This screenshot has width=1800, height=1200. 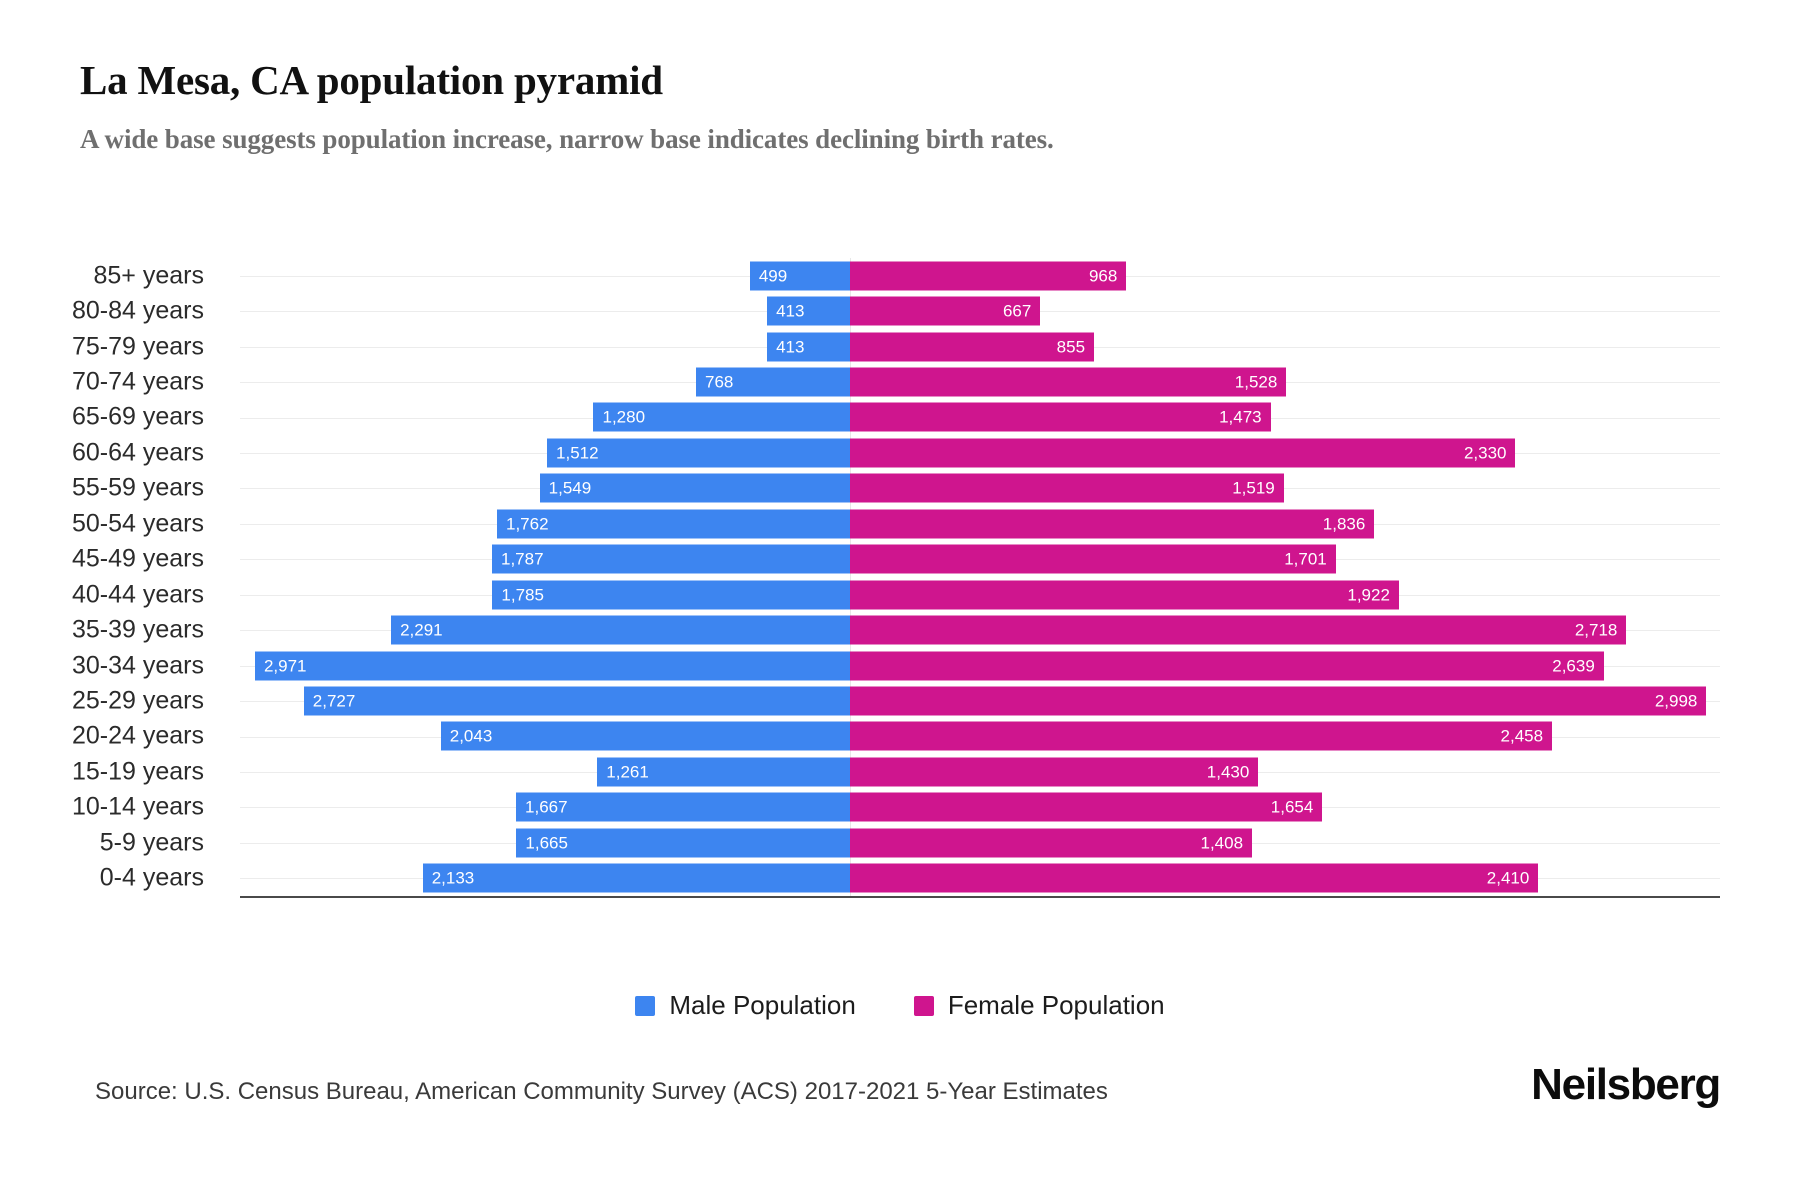 What do you see at coordinates (773, 276) in the screenshot?
I see `male-value-label: 499` at bounding box center [773, 276].